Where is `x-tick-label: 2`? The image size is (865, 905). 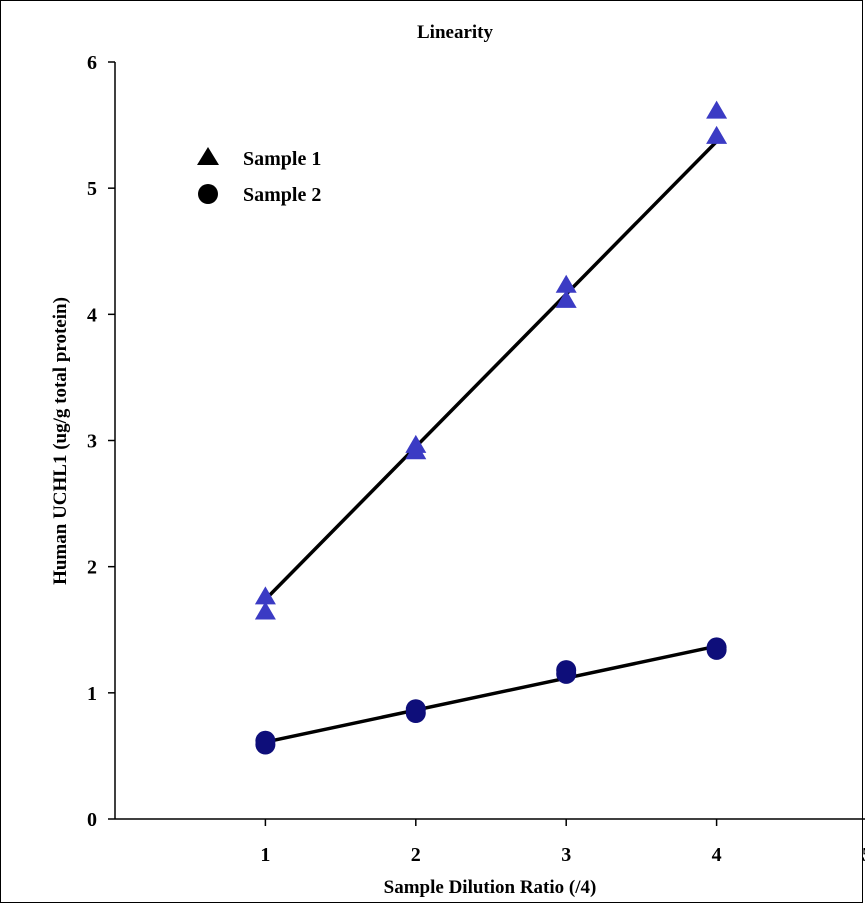
x-tick-label: 2 is located at coordinates (416, 855).